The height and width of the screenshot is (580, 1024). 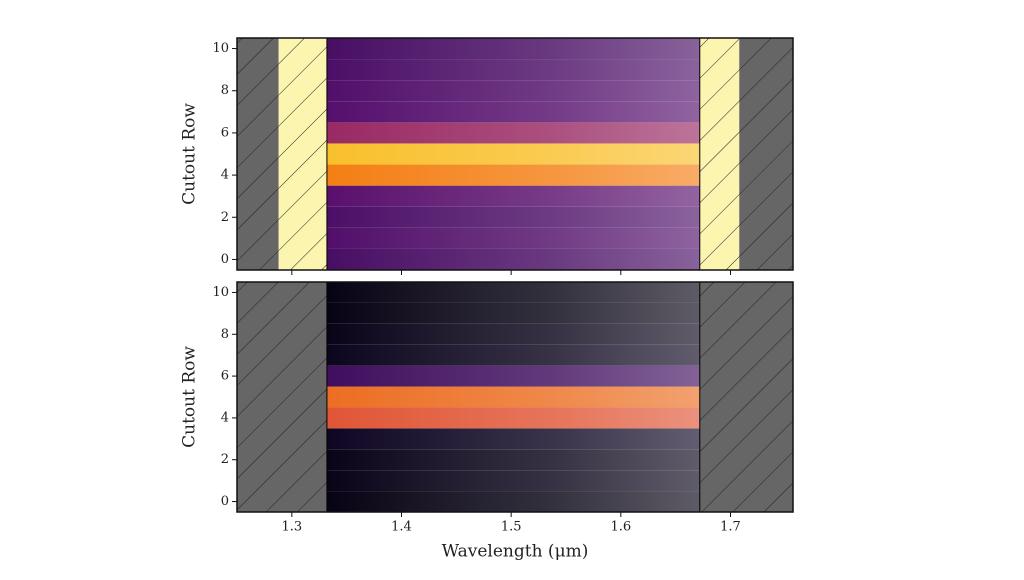 What do you see at coordinates (730, 527) in the screenshot?
I see `x-tick-label: 1.7` at bounding box center [730, 527].